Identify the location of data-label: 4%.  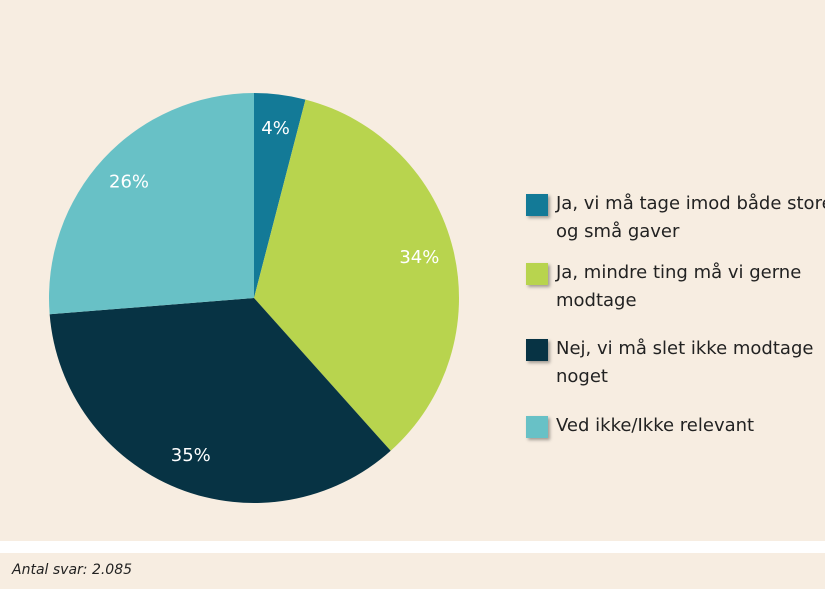
(275, 128).